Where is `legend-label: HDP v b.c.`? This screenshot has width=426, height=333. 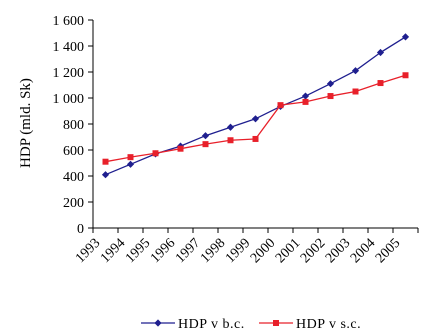
legend-label: HDP v b.c. is located at coordinates (211, 324).